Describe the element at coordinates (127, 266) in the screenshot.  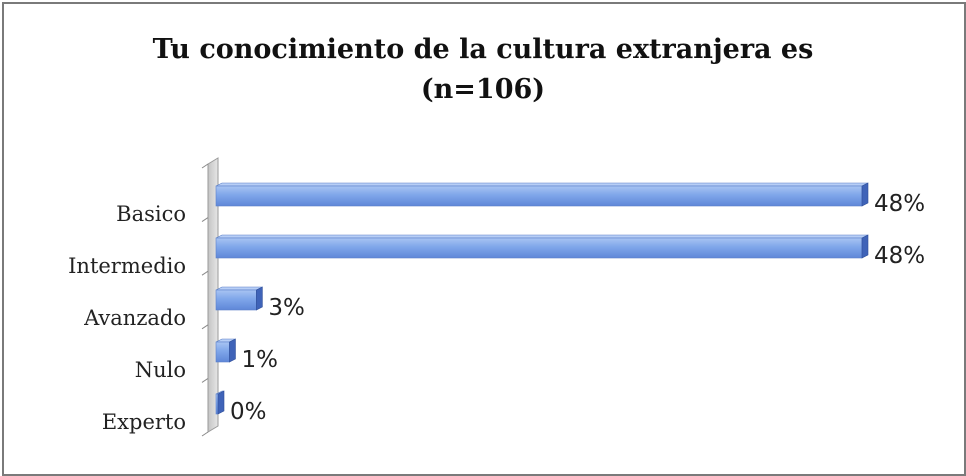
I see `category-label-intermedio: Intermedio` at that location.